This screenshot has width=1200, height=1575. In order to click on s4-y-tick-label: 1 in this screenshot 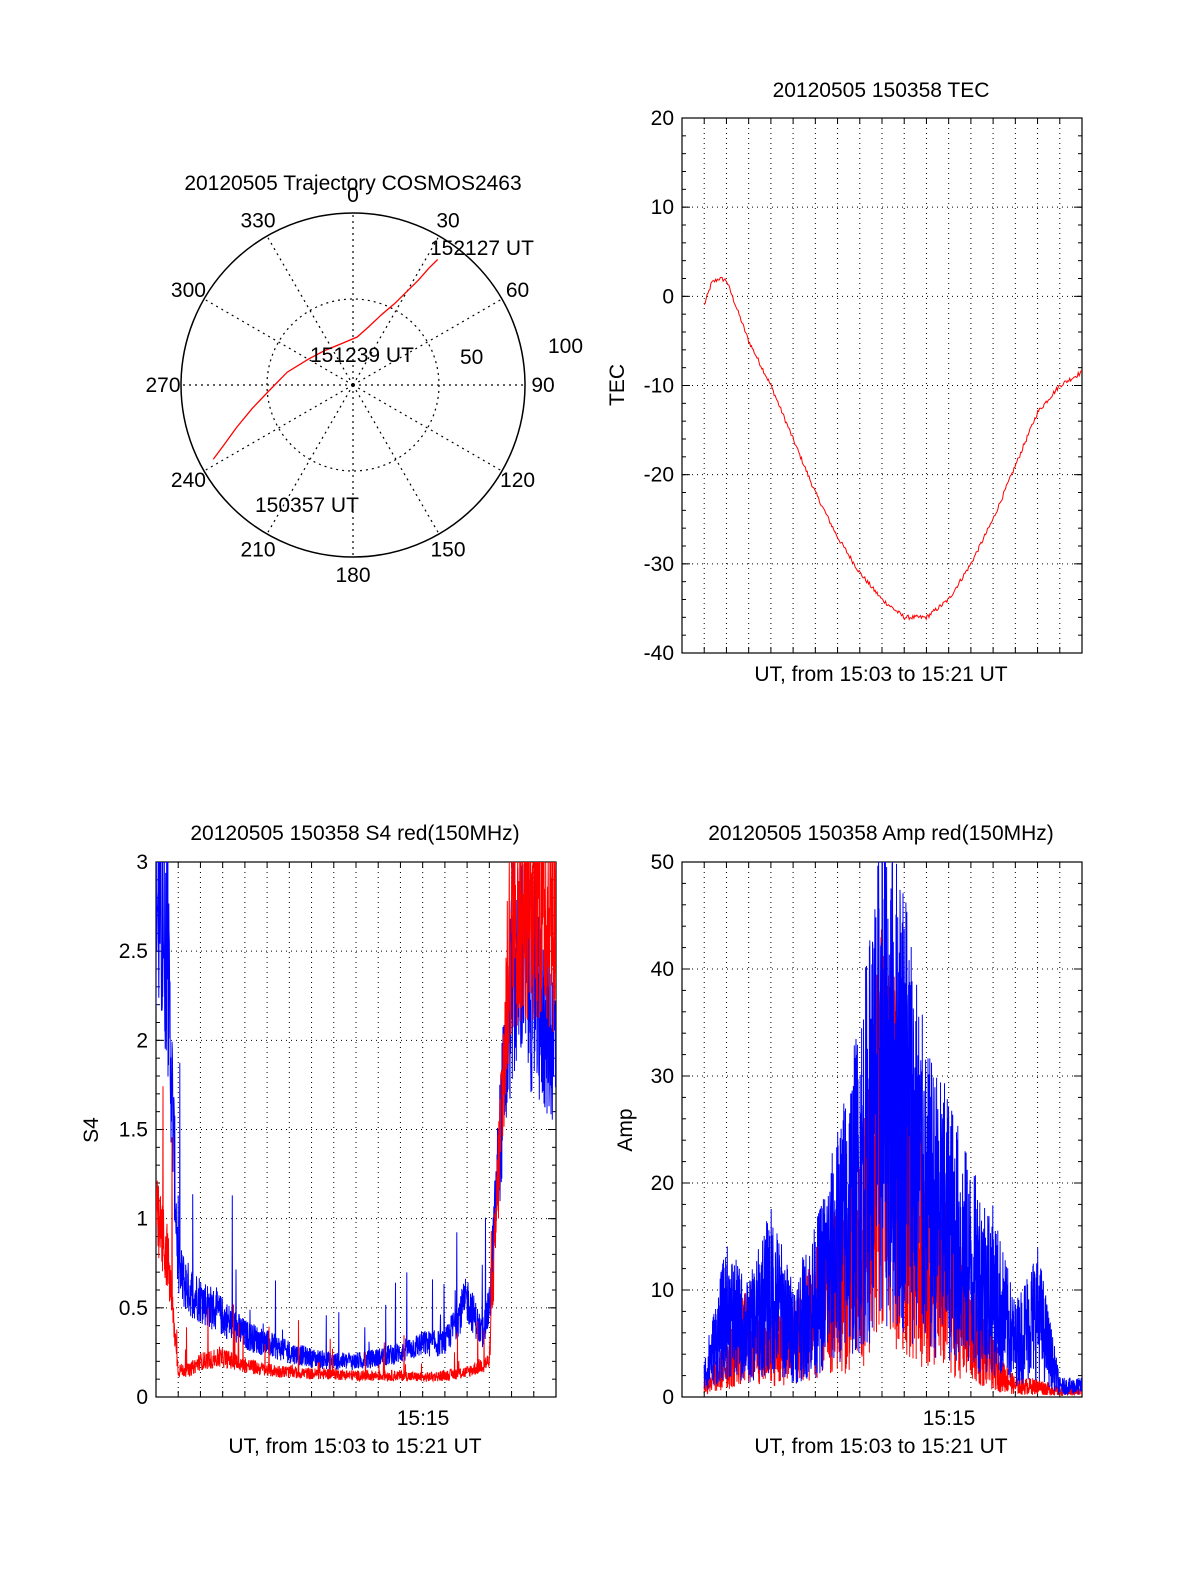, I will do `click(142, 1219)`.